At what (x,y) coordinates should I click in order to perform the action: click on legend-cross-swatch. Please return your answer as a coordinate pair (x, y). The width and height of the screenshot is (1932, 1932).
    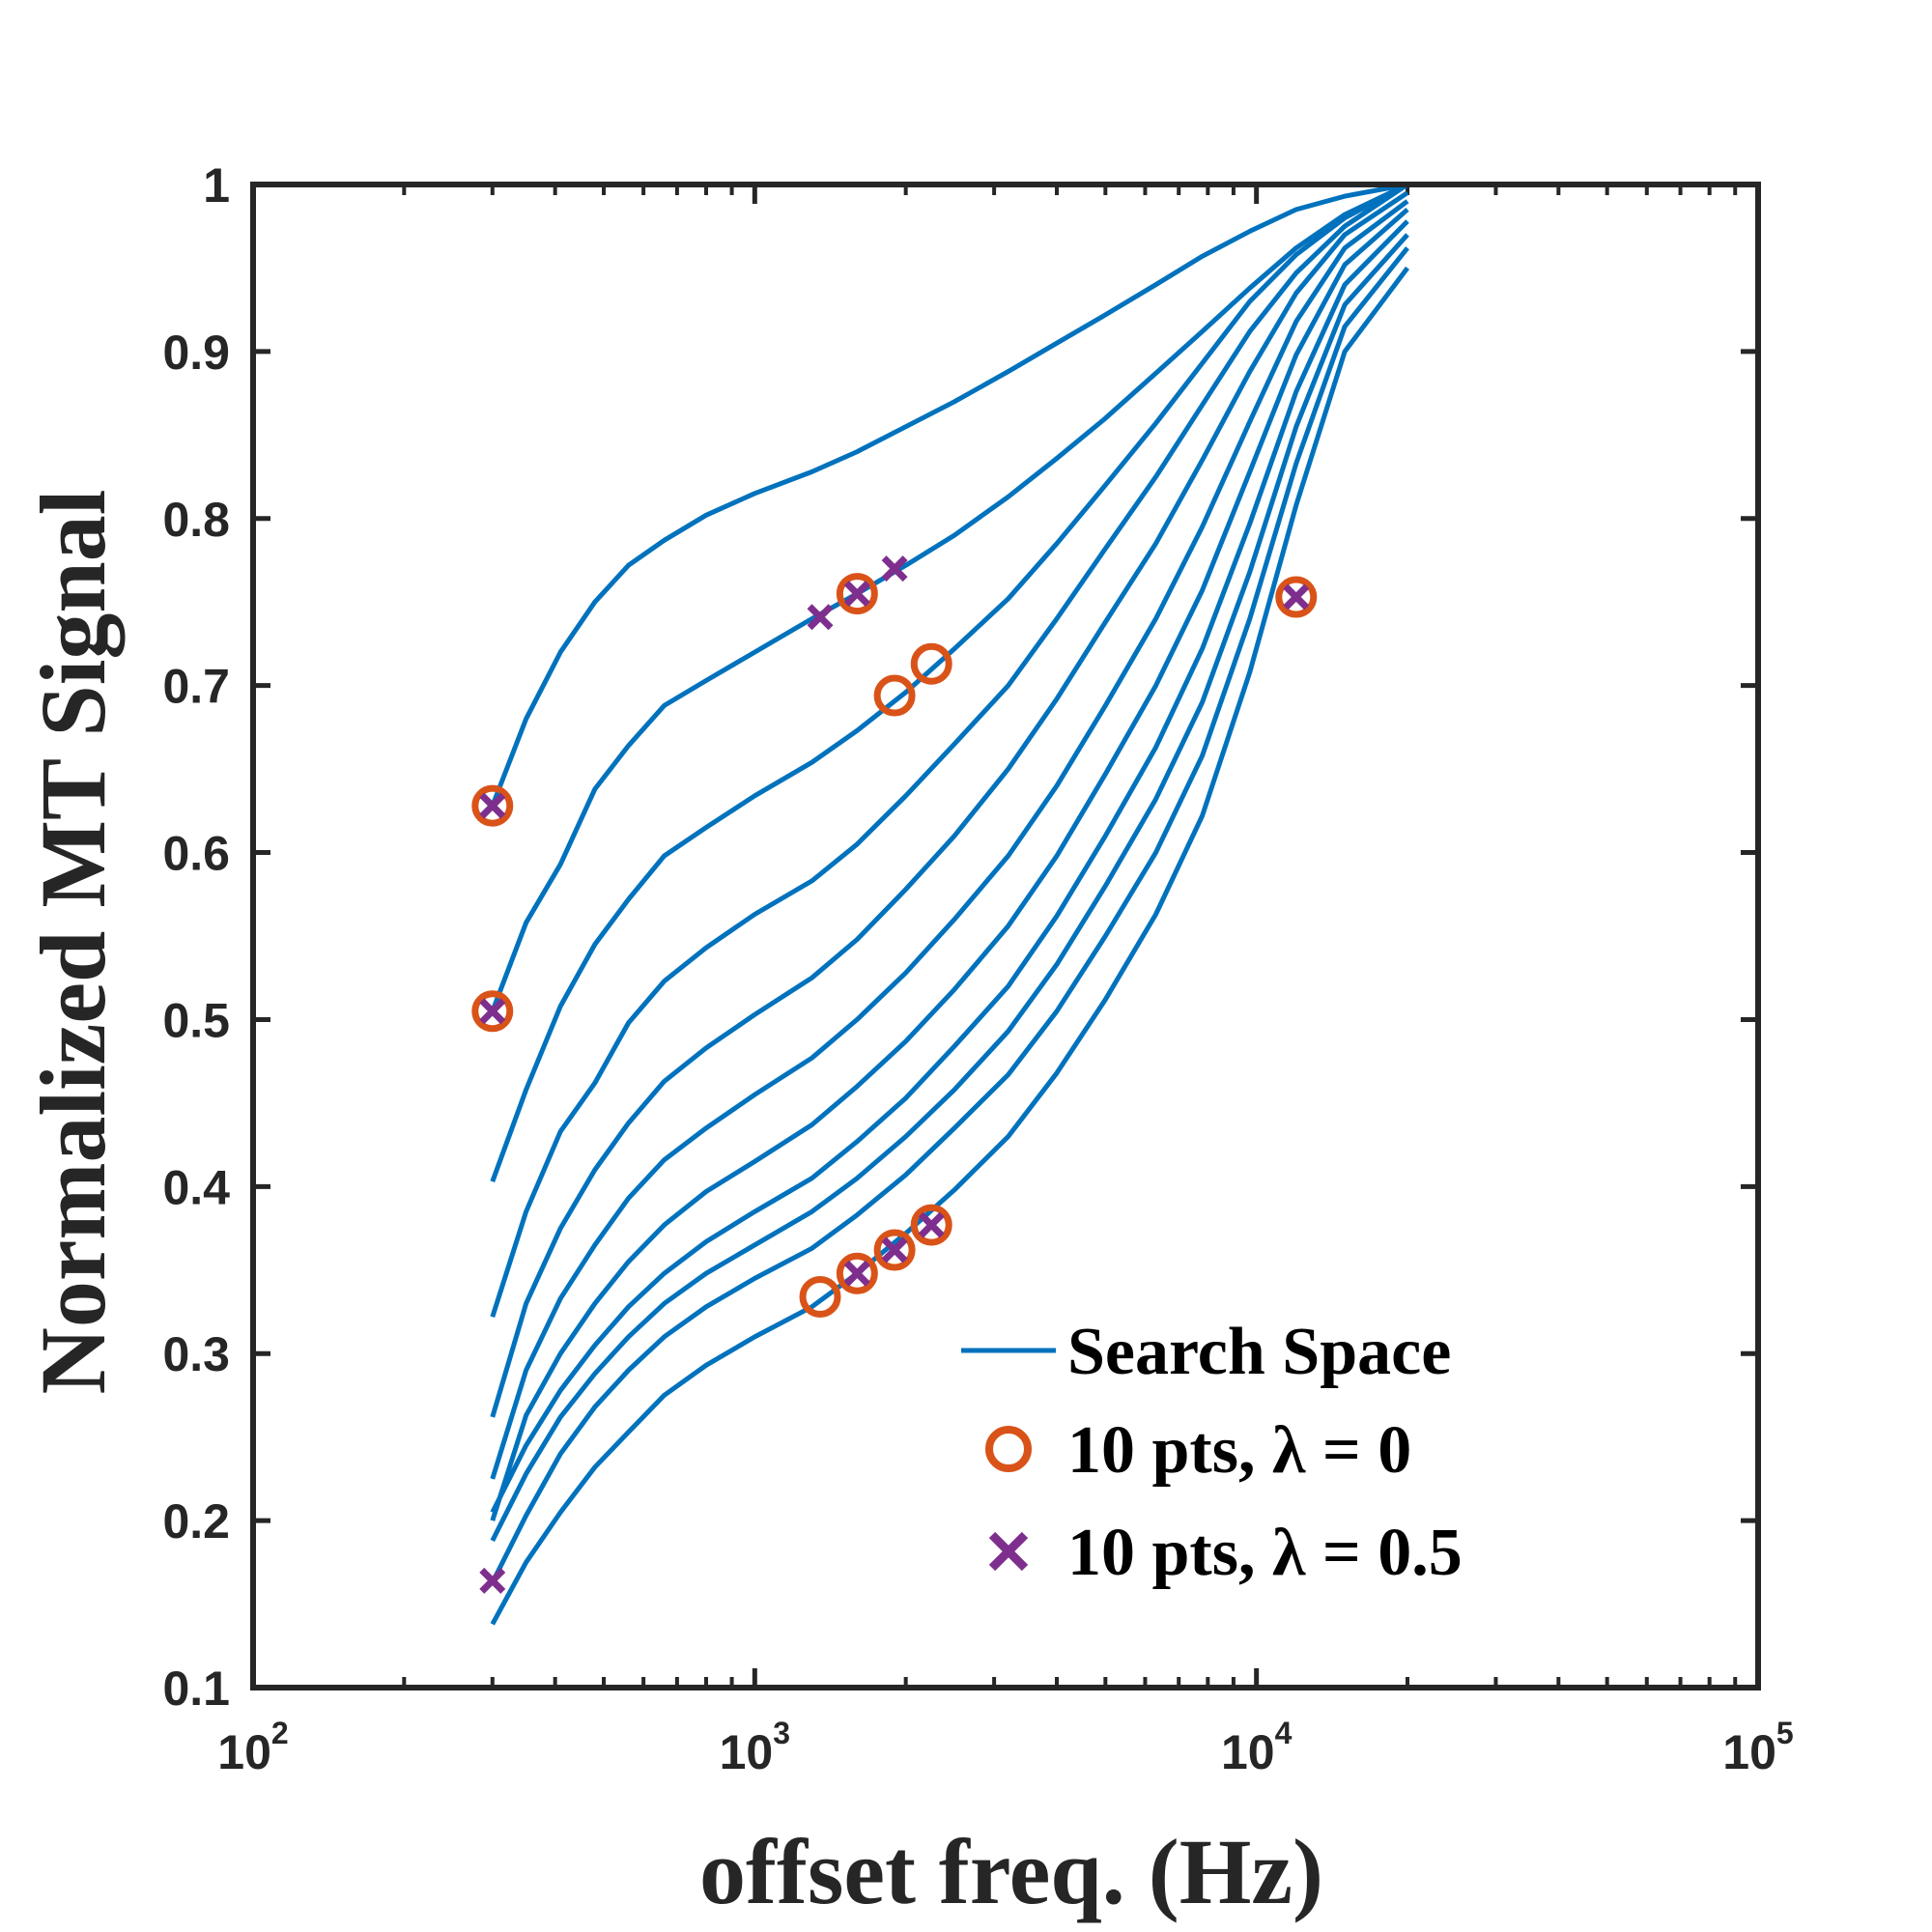
    Looking at the image, I should click on (1008, 1551).